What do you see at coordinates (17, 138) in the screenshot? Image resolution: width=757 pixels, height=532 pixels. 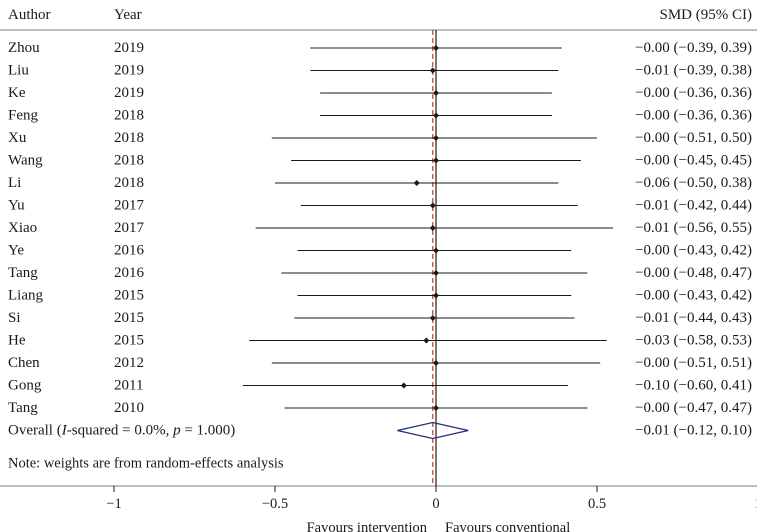 I see `study-author: Xu` at bounding box center [17, 138].